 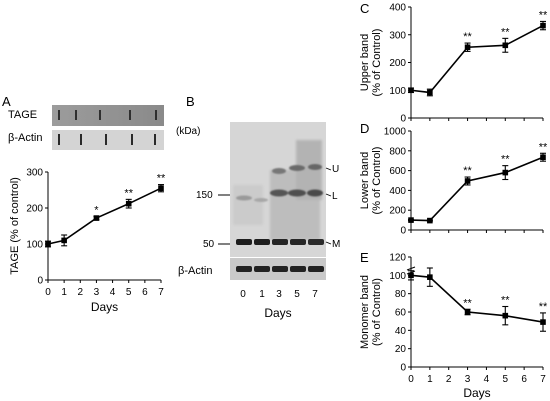 I want to click on lane-label: 7, so click(x=315, y=294).